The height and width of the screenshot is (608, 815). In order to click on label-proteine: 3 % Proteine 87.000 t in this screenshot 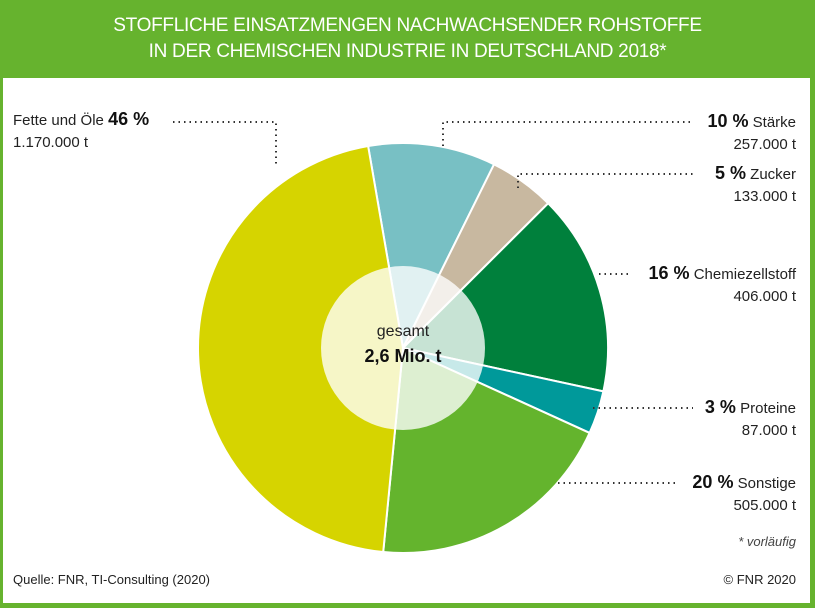, I will do `click(750, 418)`.